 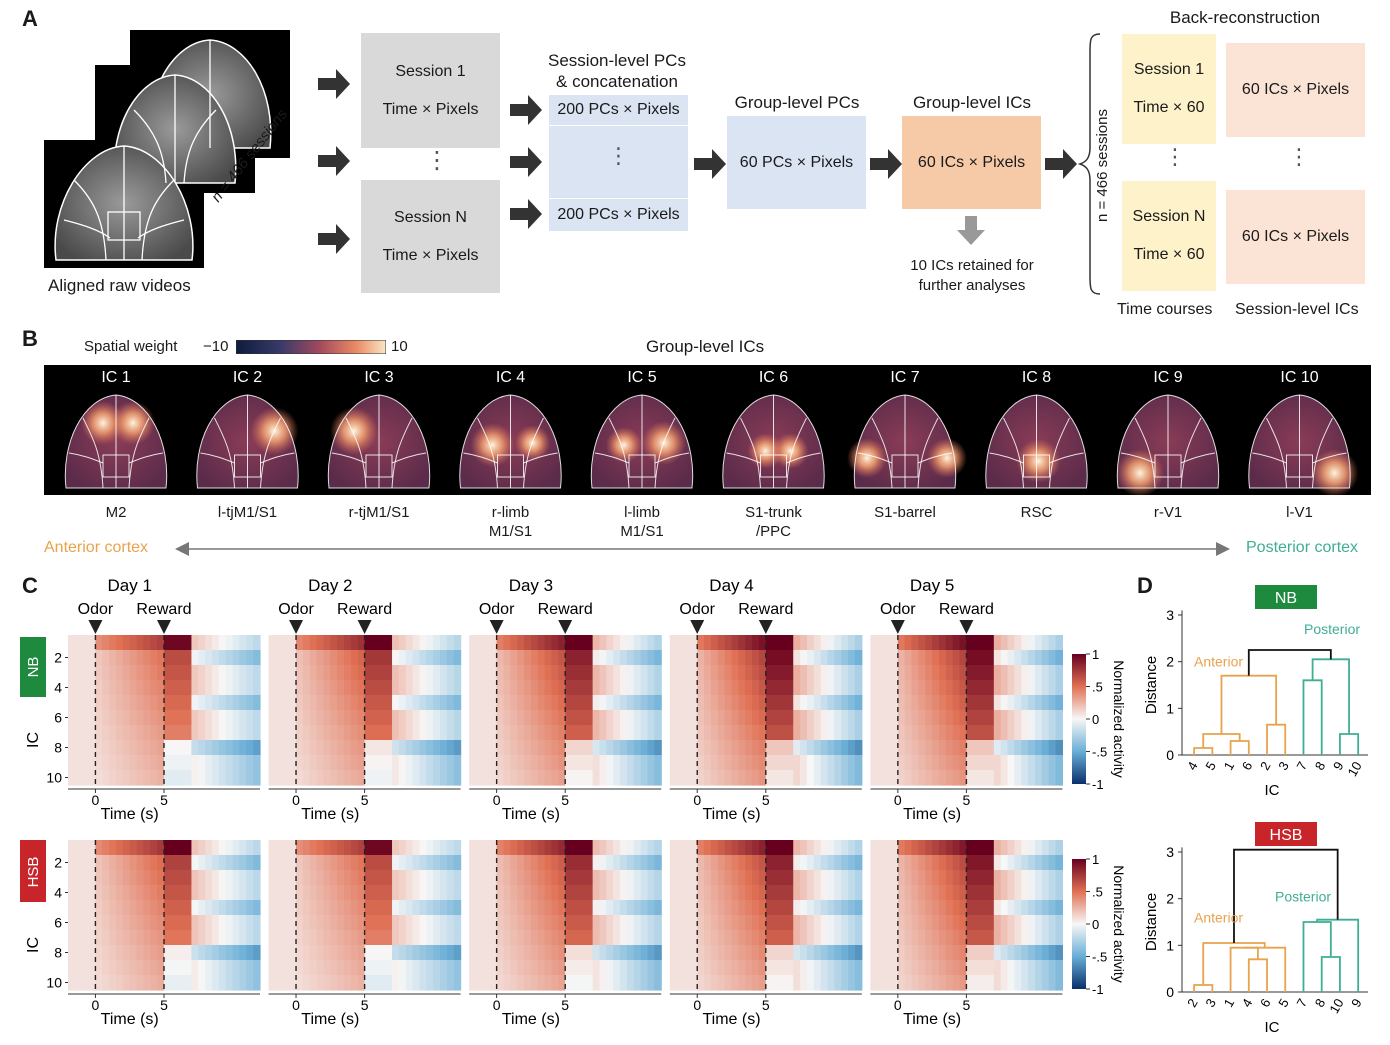 I want to click on d-ytick: 1, so click(x=1170, y=708).